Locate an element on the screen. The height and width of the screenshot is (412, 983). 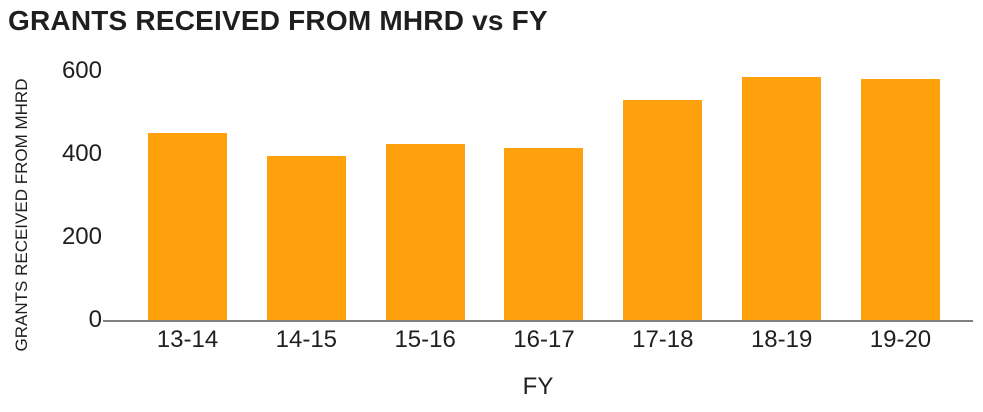
x-tick-label: 13-14 is located at coordinates (187, 339).